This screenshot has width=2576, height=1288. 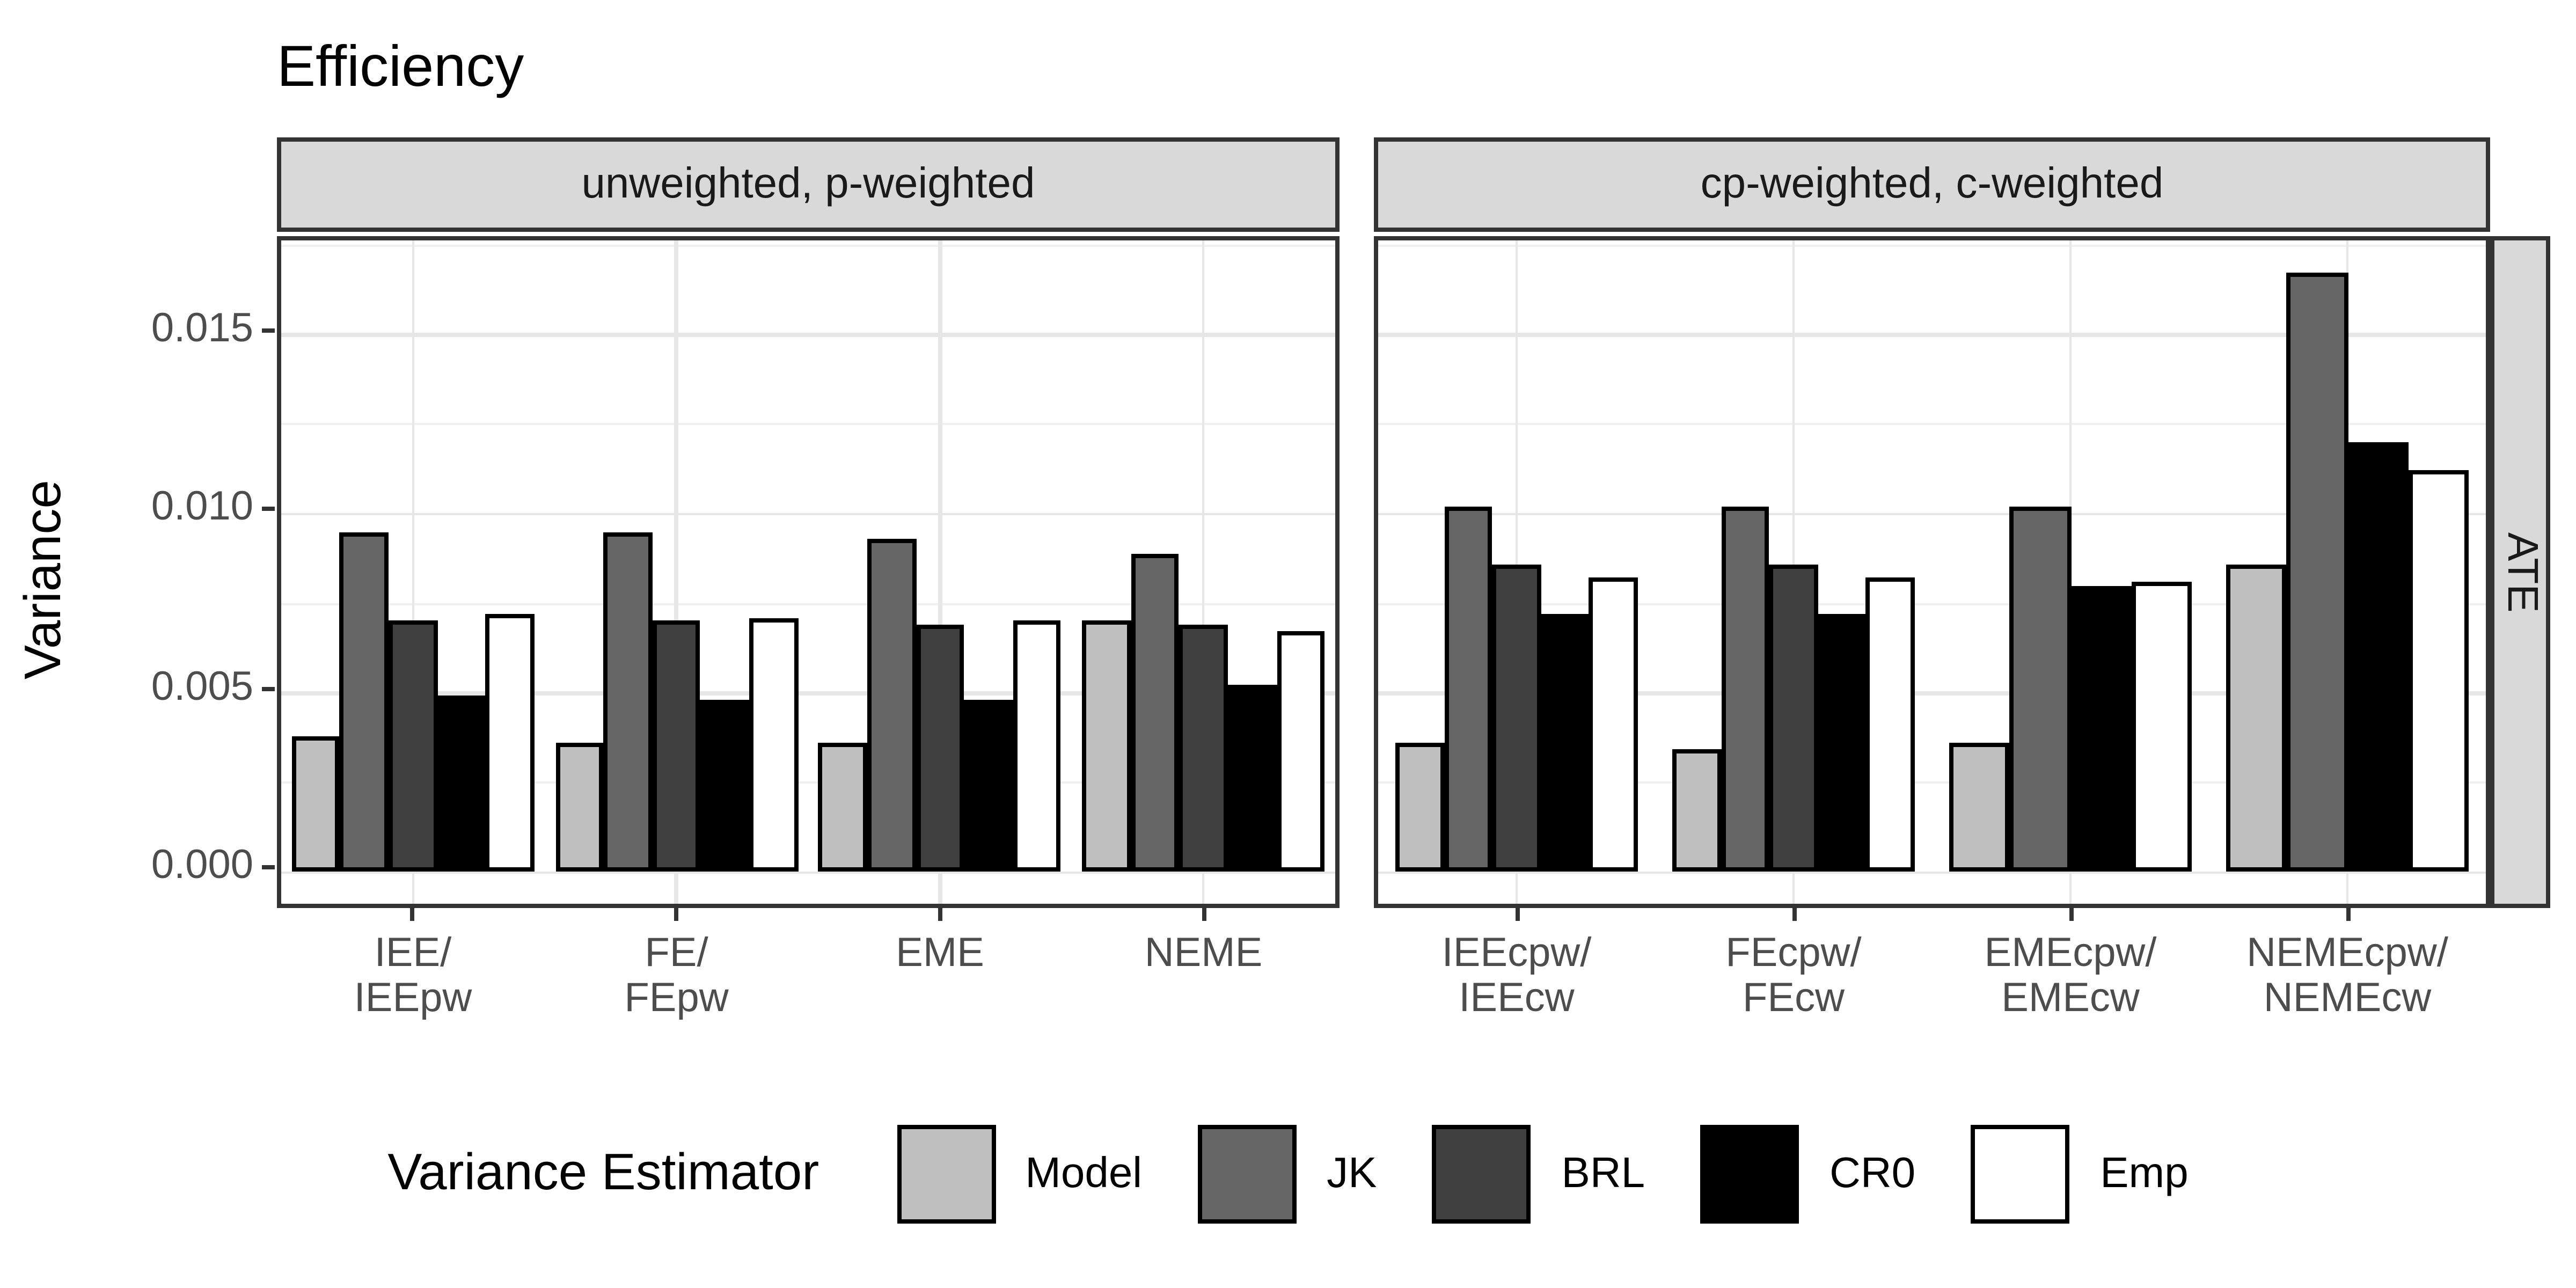 What do you see at coordinates (1352, 1173) in the screenshot?
I see `legend-label-jk: JK` at bounding box center [1352, 1173].